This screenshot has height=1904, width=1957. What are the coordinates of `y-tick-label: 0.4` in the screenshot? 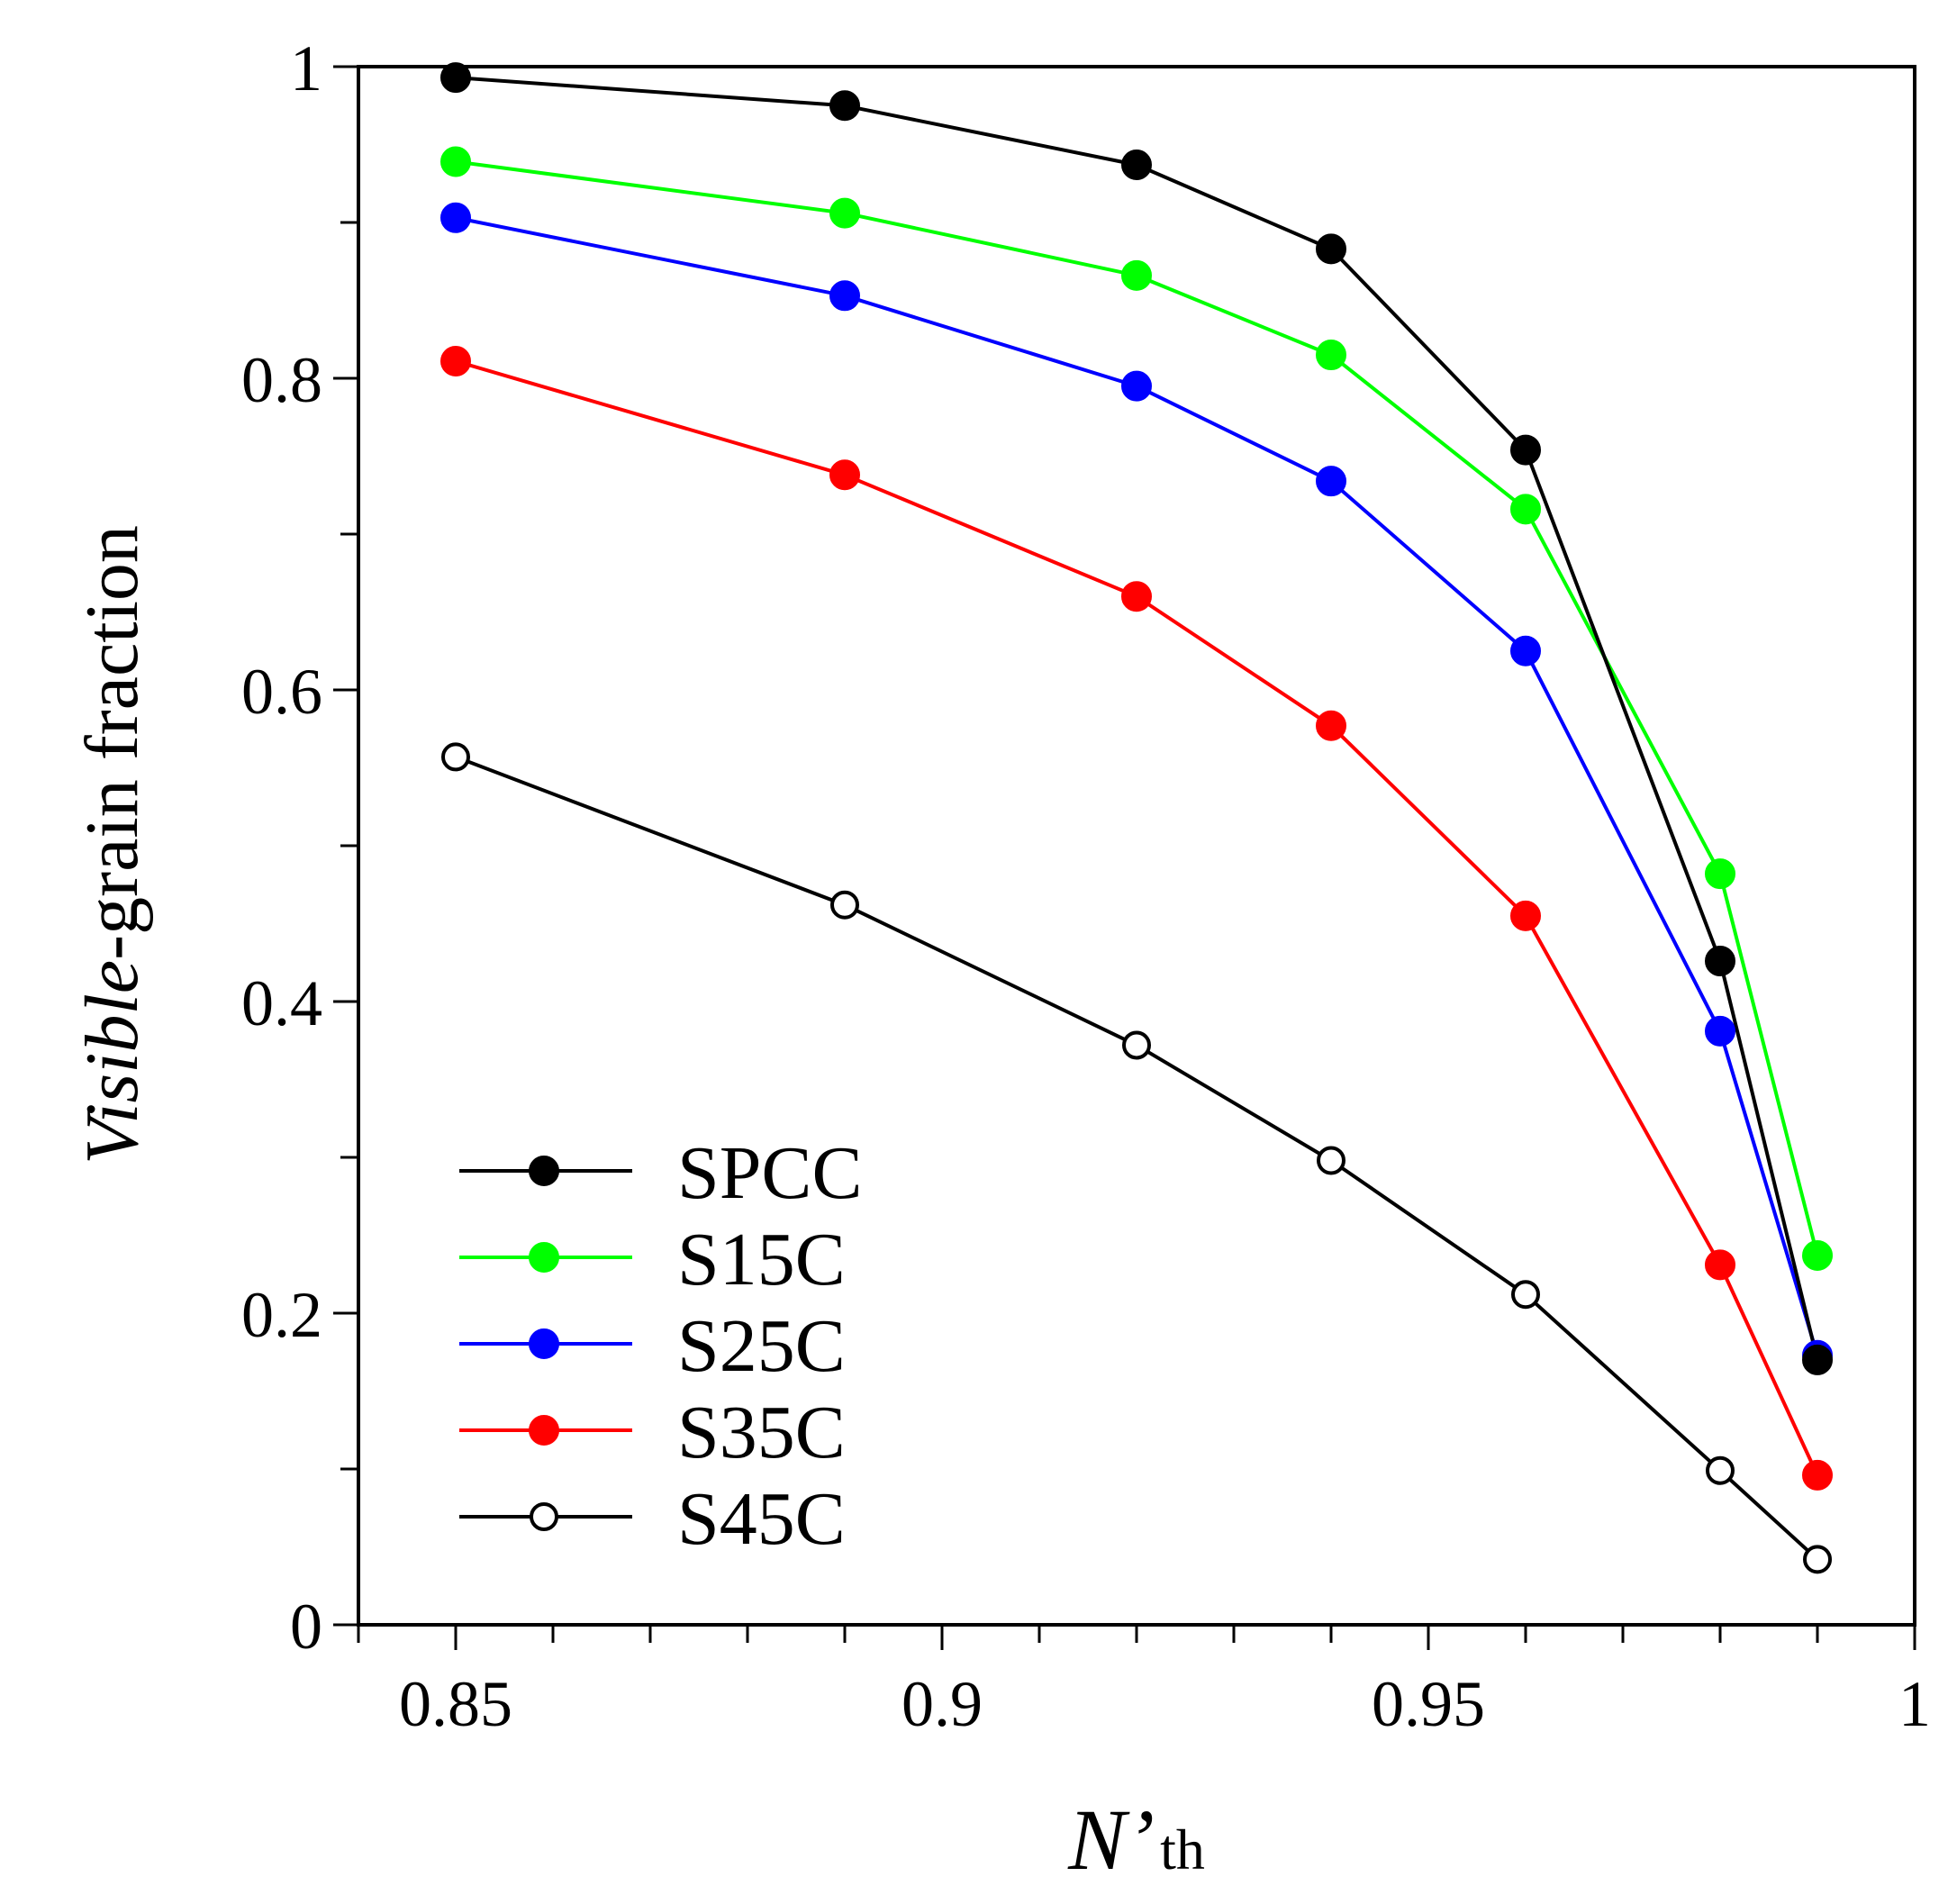 It's located at (281, 1003).